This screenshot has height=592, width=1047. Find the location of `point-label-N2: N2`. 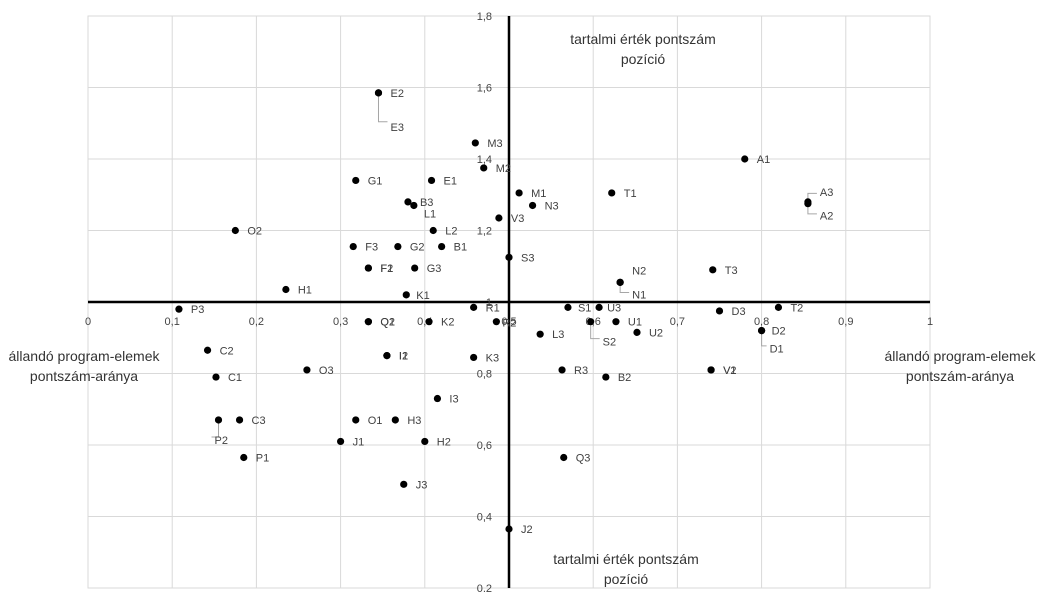

point-label-N2: N2 is located at coordinates (639, 271).